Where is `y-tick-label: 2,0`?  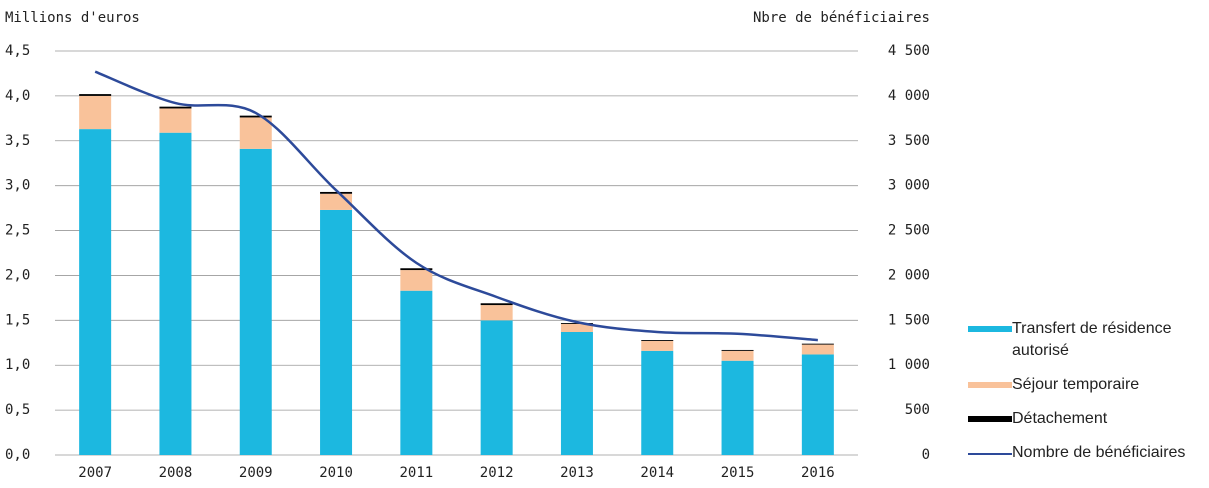
y-tick-label: 2,0 is located at coordinates (17, 275).